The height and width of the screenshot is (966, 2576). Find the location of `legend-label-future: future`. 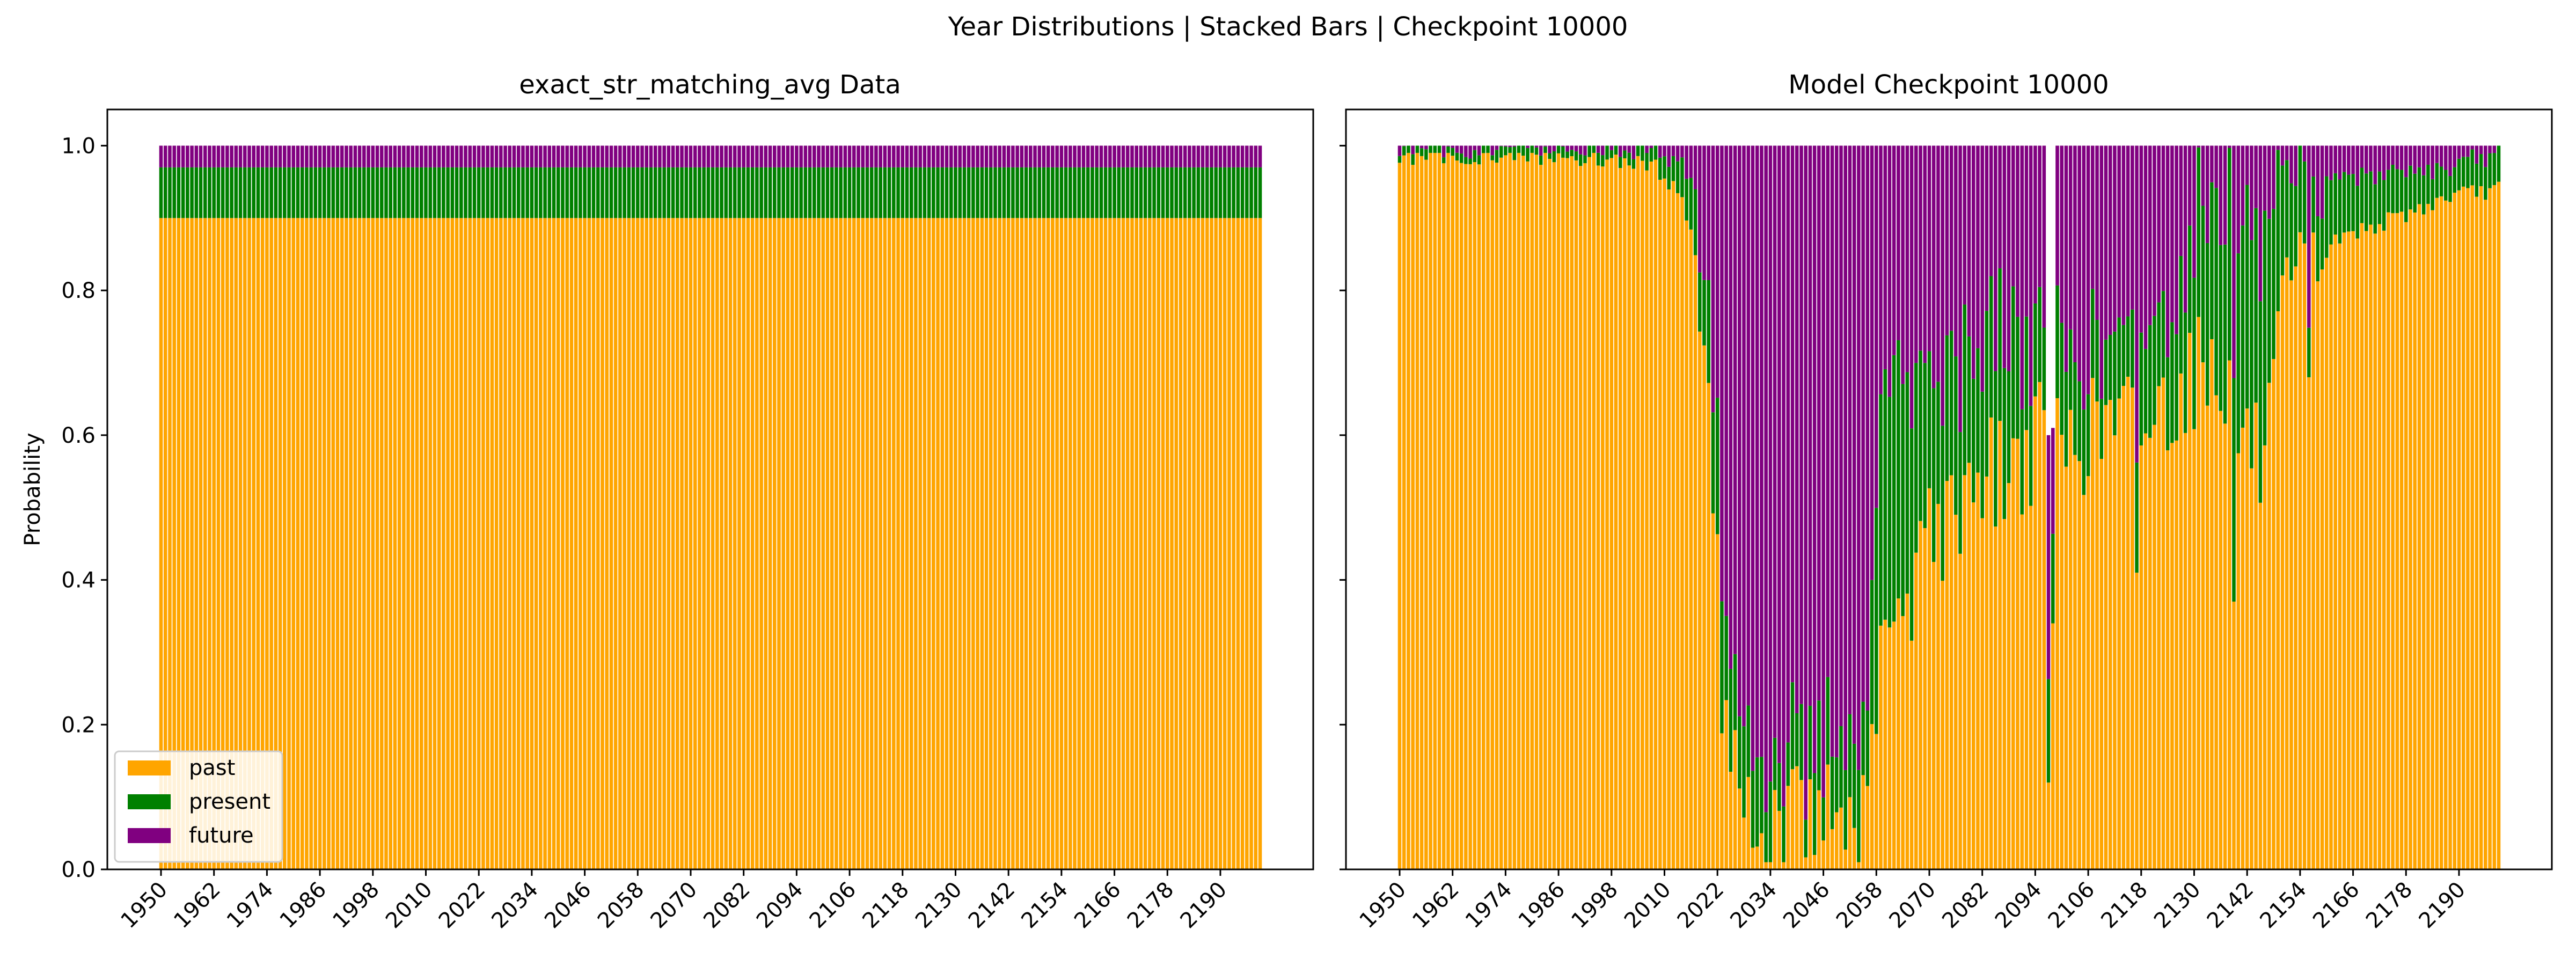

legend-label-future: future is located at coordinates (221, 835).